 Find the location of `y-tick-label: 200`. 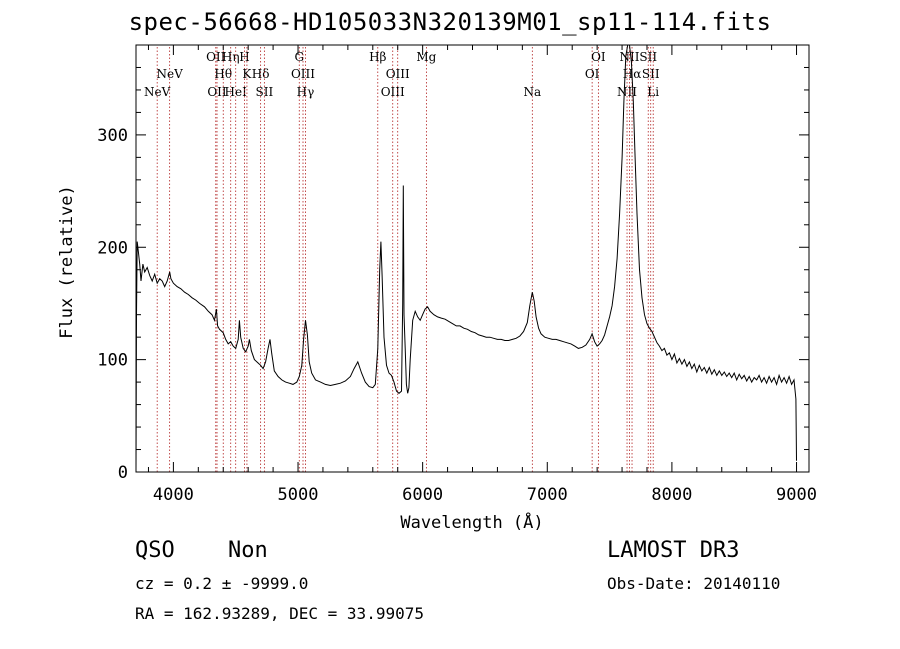

y-tick-label: 200 is located at coordinates (112, 248).